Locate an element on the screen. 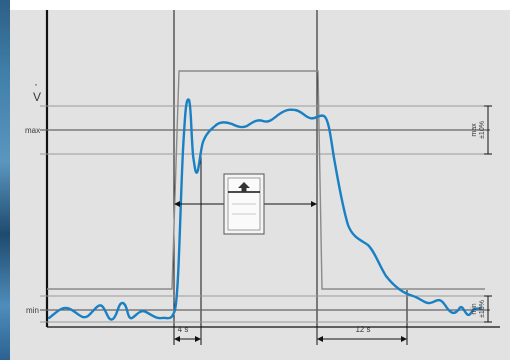 The height and width of the screenshot is (360, 510). fall-time-label: 12 s is located at coordinates (362, 329).